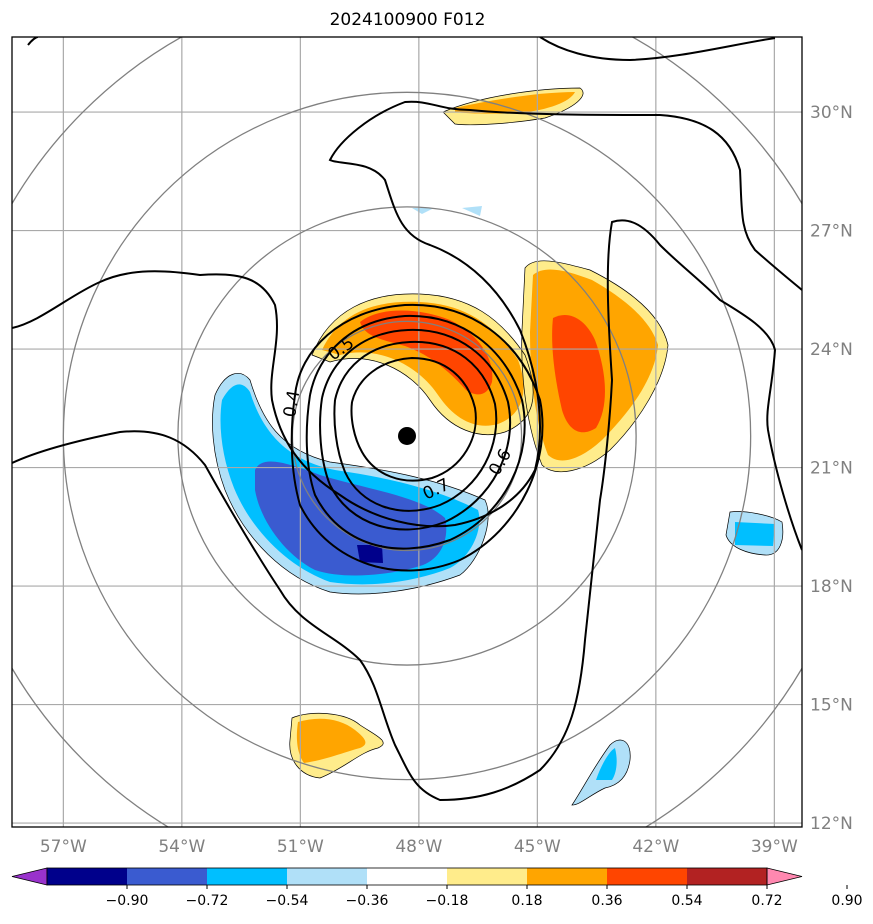 This screenshot has height=924, width=873. Describe the element at coordinates (606, 901) in the screenshot. I see `colorbar-label: 0.36` at that location.